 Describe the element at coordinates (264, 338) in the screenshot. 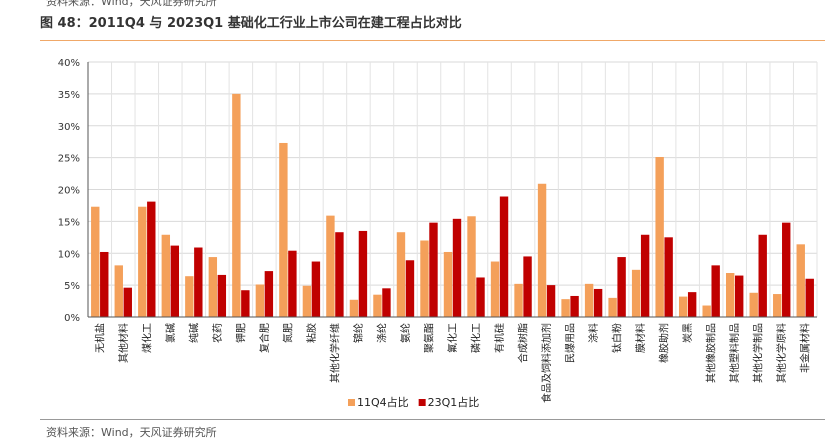

I see `x-tick-label: 复合肥` at that location.